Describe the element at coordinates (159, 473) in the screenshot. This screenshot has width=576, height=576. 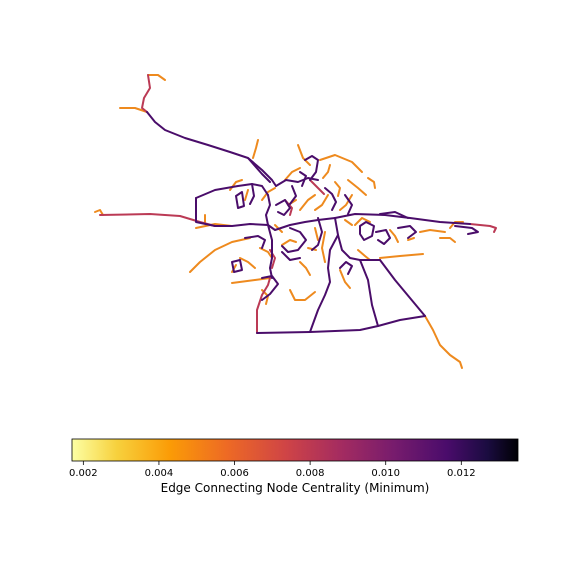
I see `colorbar-tick-label: 0.004` at that location.